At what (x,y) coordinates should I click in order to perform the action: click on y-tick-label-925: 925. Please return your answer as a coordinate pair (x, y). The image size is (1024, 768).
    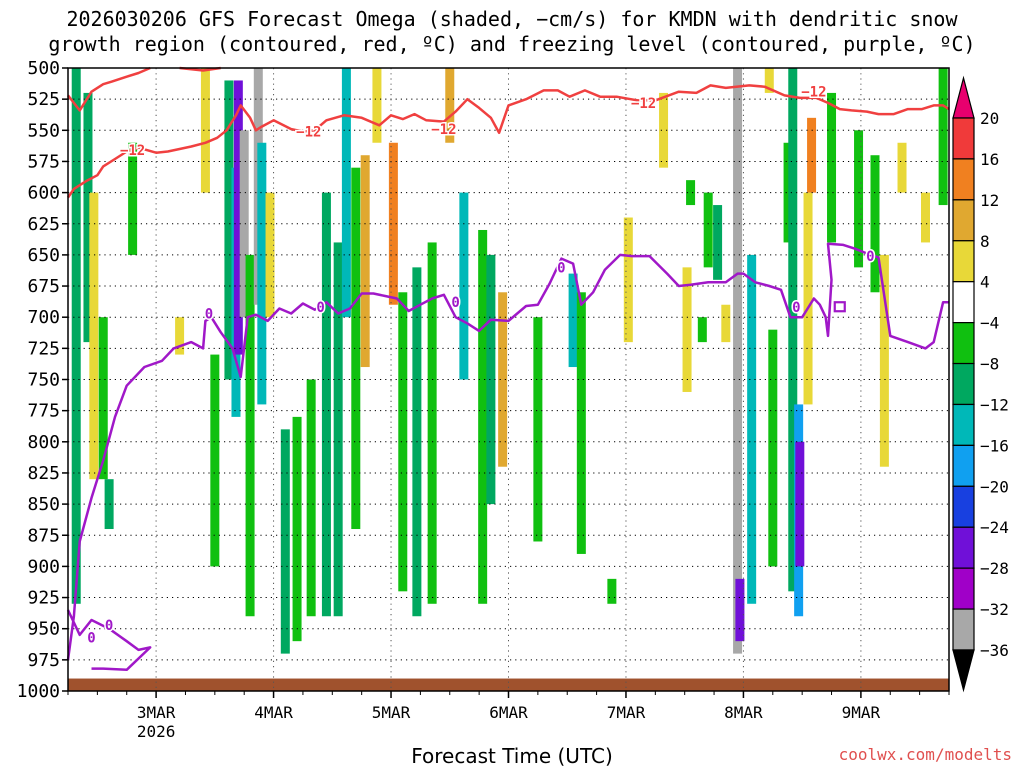
    Looking at the image, I should click on (43, 598).